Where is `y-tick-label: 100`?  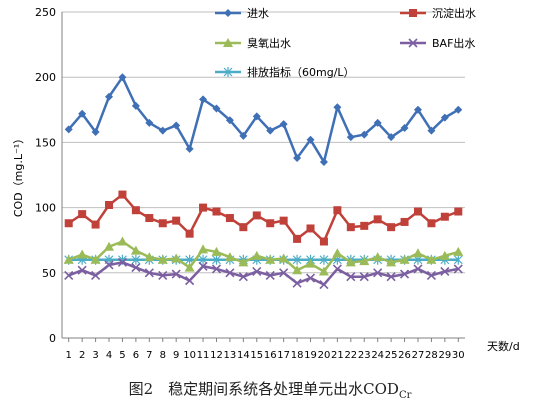
y-tick-label: 100 is located at coordinates (45, 208).